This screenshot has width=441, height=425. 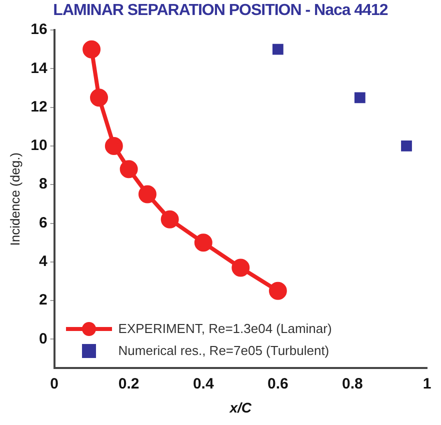 I want to click on y-tick-label: 12, so click(x=39, y=107).